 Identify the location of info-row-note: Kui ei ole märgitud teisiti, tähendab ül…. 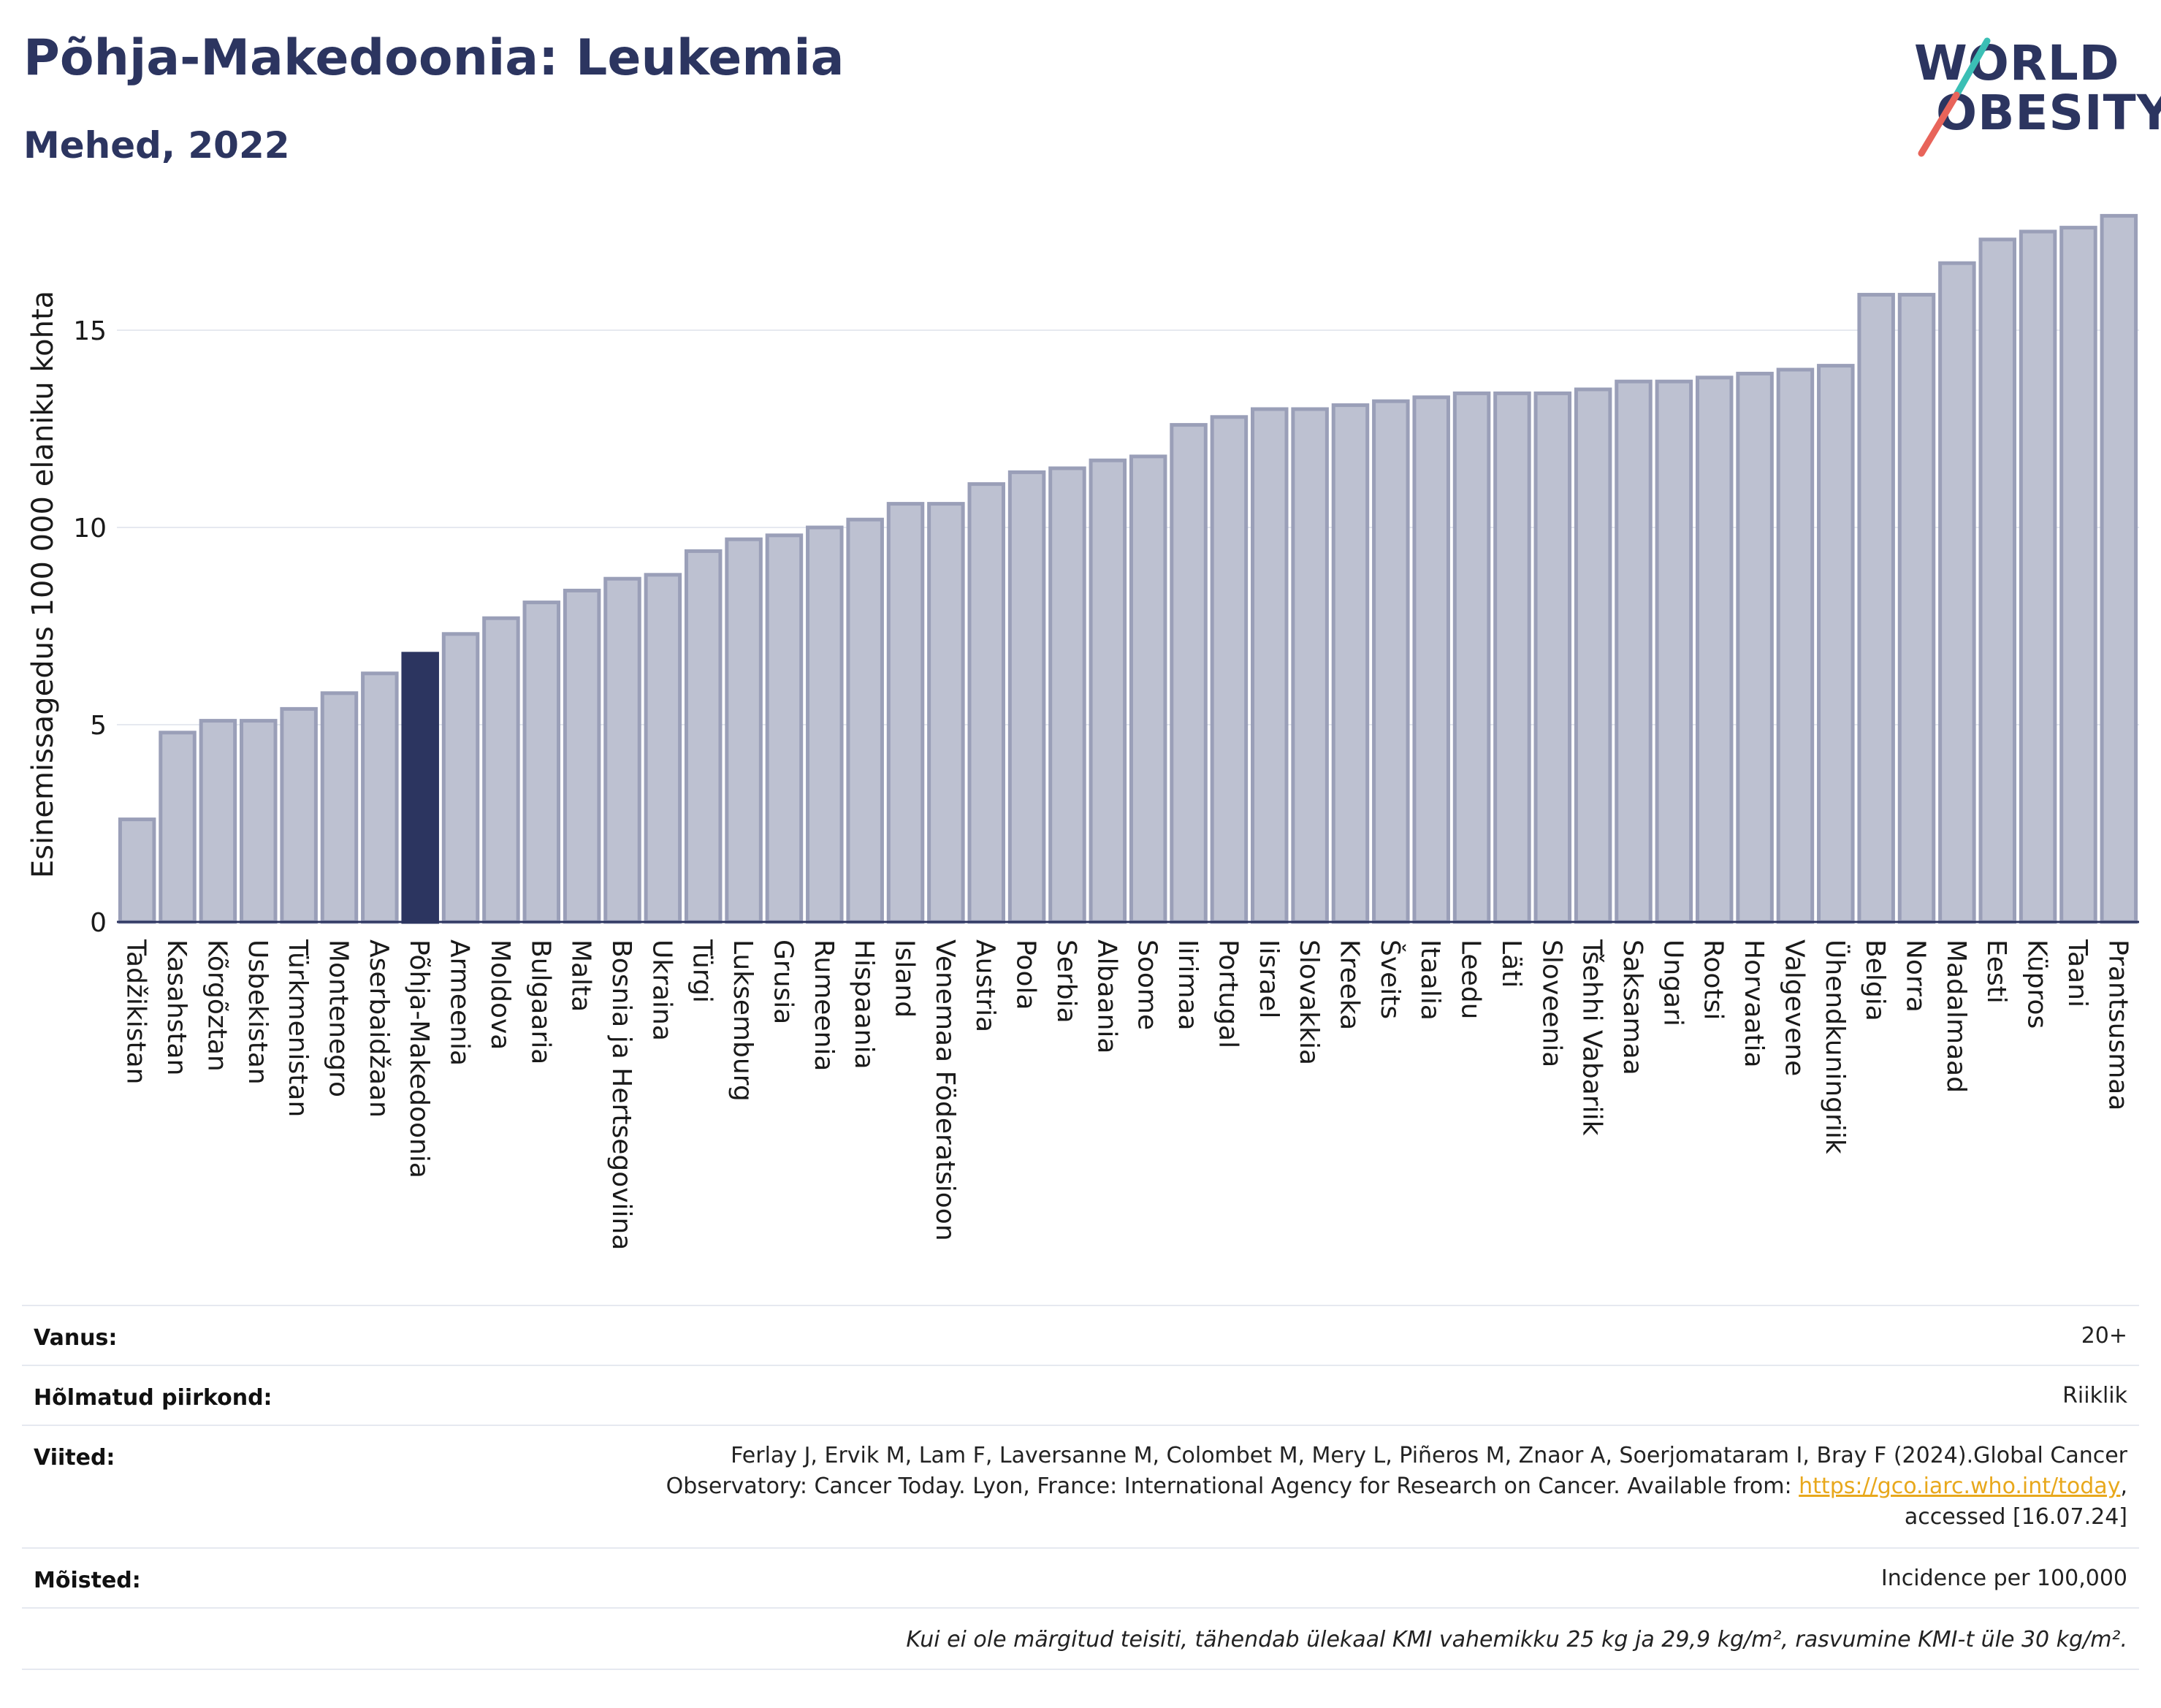
(1080, 1638).